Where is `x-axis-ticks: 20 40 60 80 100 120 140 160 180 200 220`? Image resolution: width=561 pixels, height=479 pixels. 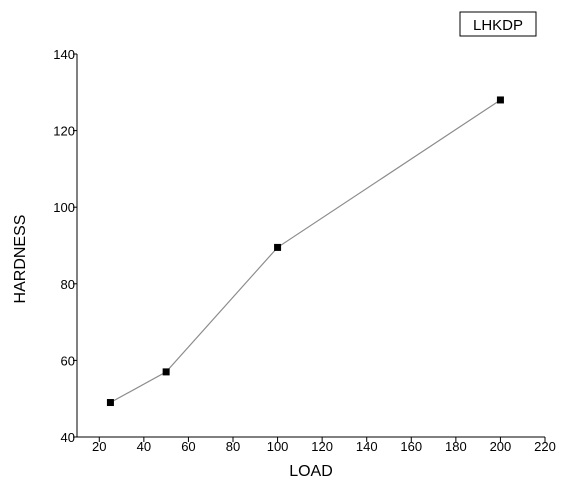
x-axis-ticks: 20 40 60 80 100 120 140 160 180 200 220 is located at coordinates (324, 445).